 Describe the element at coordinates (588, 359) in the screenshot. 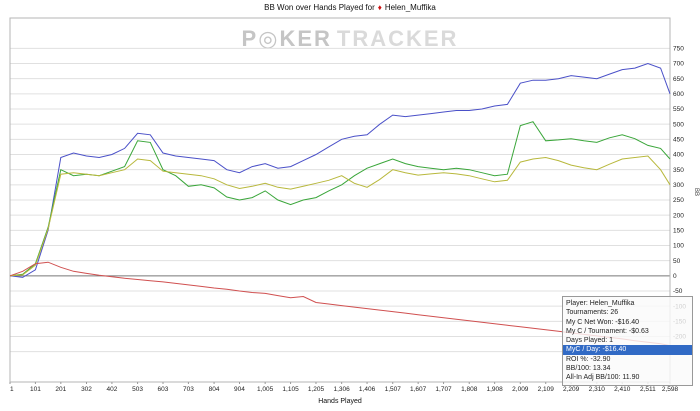

I see `tooltip-row-roi: ROI %: -32.90` at that location.